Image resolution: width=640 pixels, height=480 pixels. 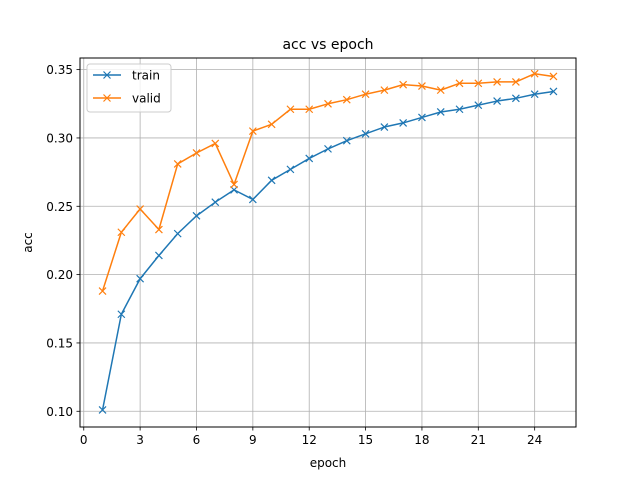 What do you see at coordinates (107, 98) in the screenshot?
I see `legend-marker-valid` at bounding box center [107, 98].